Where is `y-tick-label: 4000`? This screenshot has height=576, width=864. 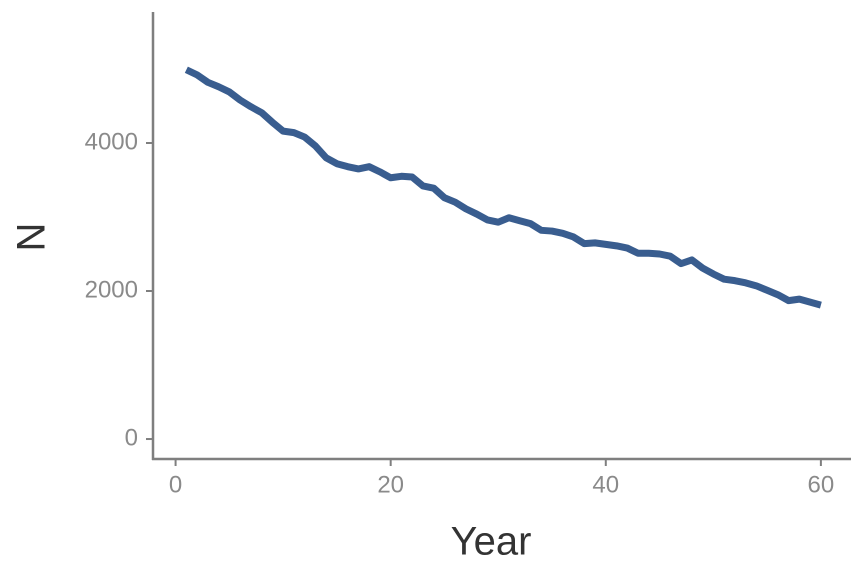 y-tick-label: 4000 is located at coordinates (111, 141).